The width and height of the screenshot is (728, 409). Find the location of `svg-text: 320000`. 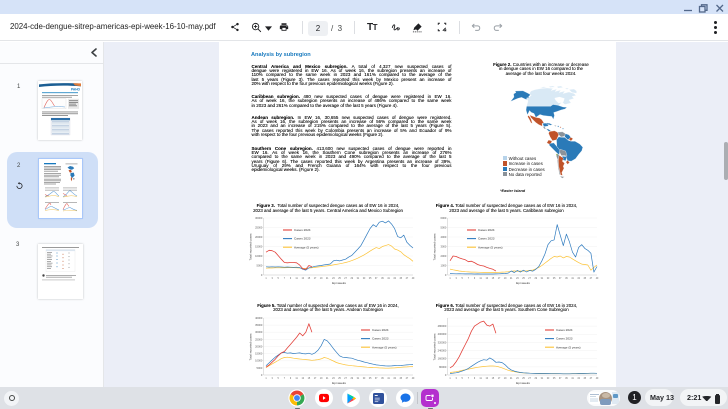

svg-text: 320000 is located at coordinates (442, 342).